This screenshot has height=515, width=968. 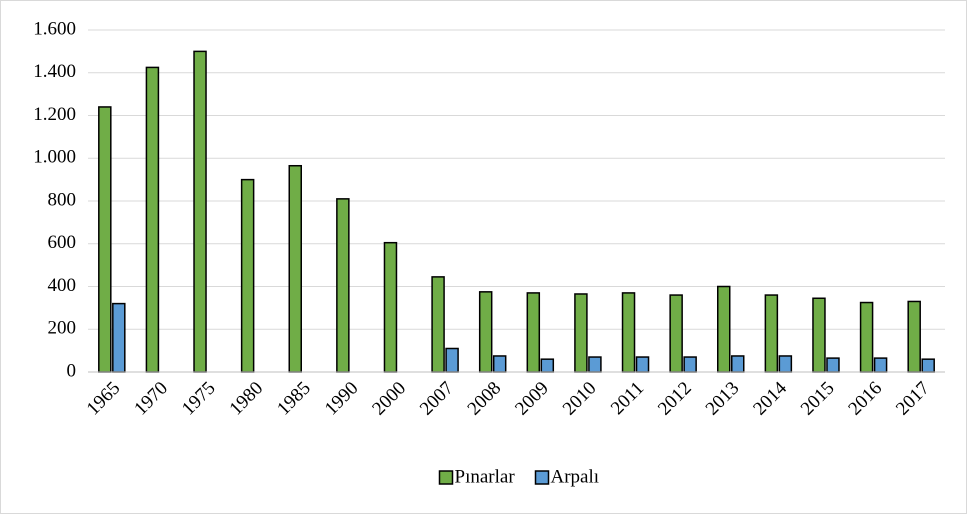 I want to click on y-tick-label: 0, so click(x=72, y=370).